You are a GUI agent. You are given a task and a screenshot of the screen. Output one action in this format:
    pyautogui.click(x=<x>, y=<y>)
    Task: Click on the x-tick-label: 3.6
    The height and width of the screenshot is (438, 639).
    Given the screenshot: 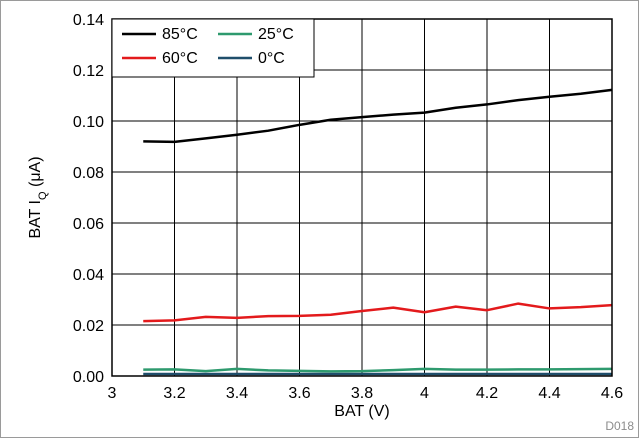 What is the action you would take?
    pyautogui.click(x=299, y=393)
    